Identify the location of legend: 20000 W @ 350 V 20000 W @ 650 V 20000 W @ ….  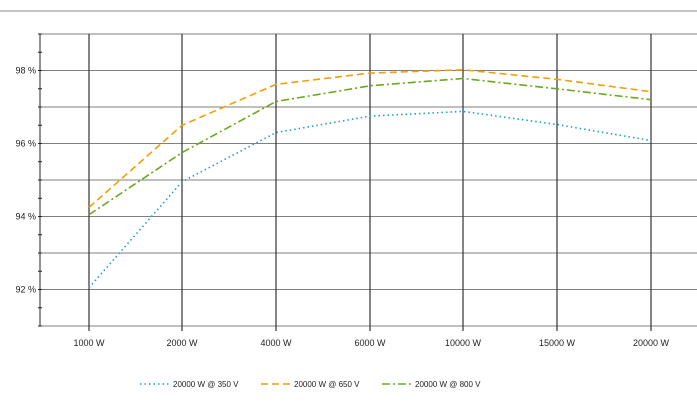
(310, 384).